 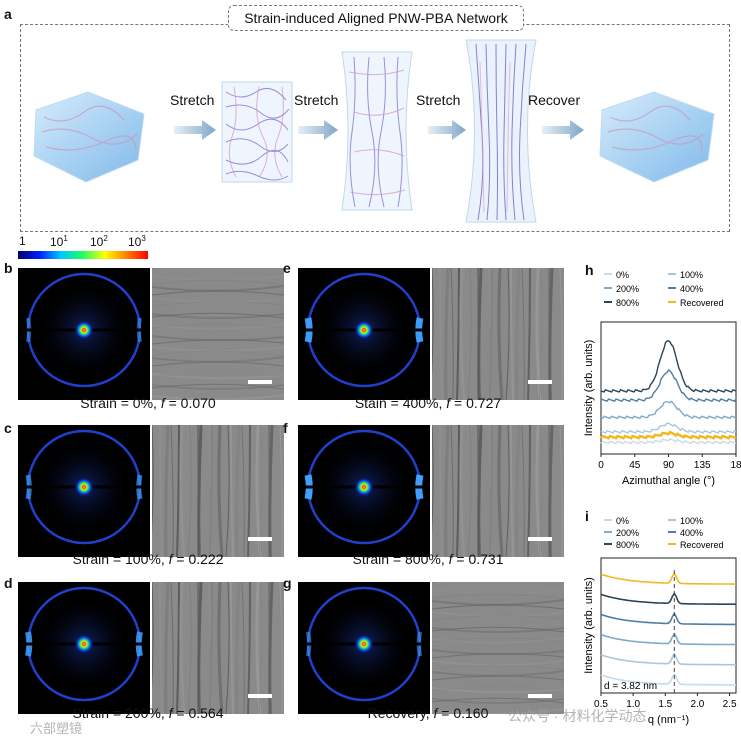 I want to click on caption-b: Strain = 0%, f = 0.070, so click(x=148, y=403).